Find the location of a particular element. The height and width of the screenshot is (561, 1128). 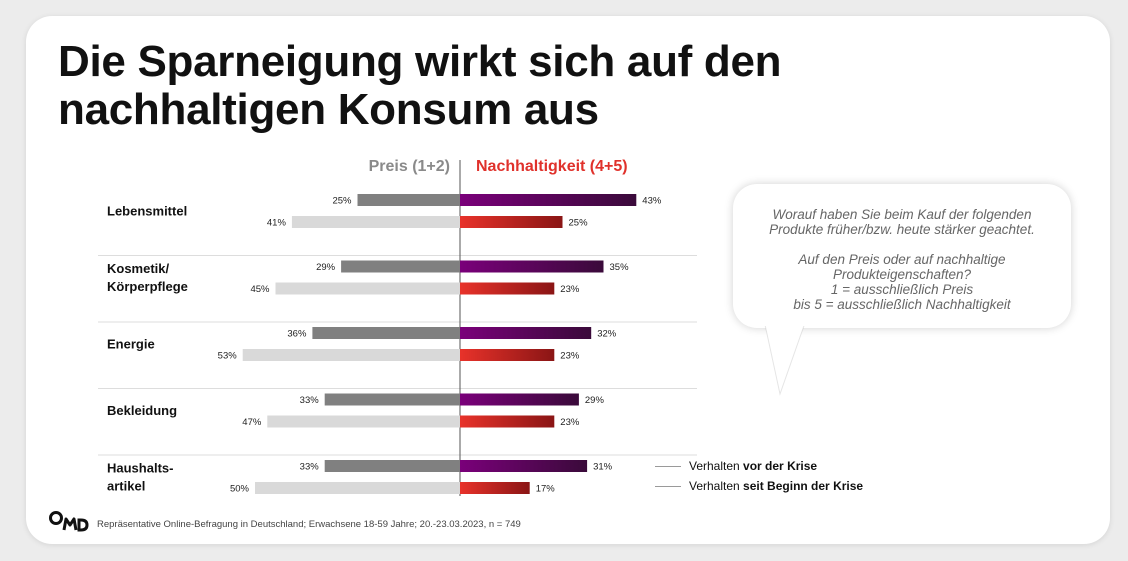

category-label: Haushalts- is located at coordinates (140, 468).